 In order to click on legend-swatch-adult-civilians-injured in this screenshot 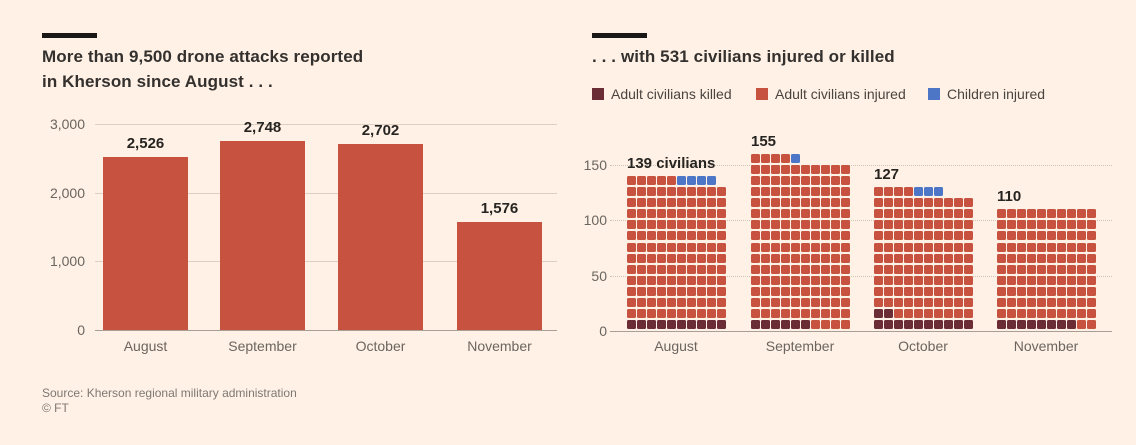, I will do `click(762, 94)`.